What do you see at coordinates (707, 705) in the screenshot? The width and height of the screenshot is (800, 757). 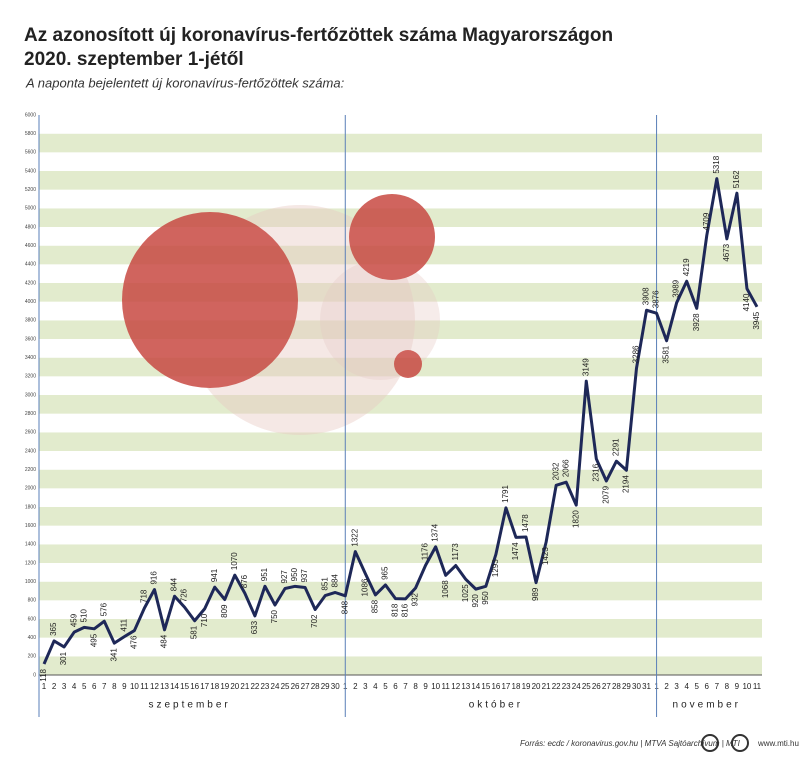 I see `month-label: november` at bounding box center [707, 705].